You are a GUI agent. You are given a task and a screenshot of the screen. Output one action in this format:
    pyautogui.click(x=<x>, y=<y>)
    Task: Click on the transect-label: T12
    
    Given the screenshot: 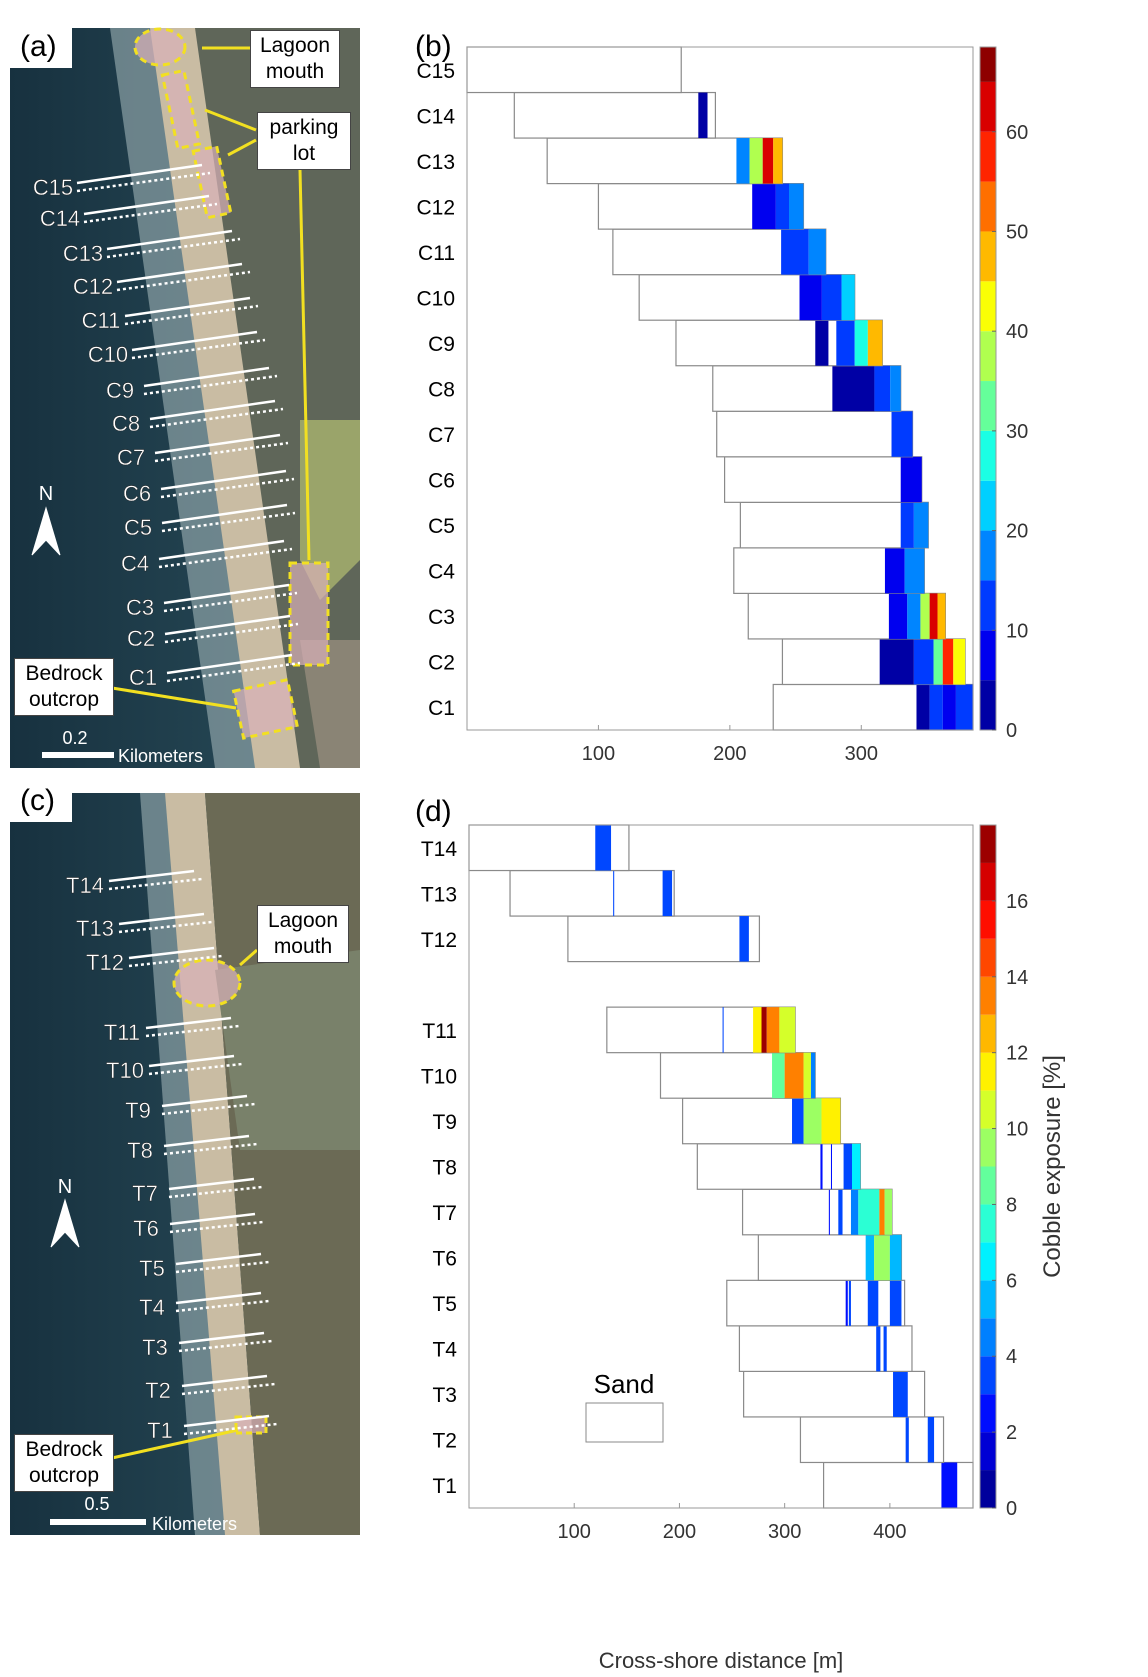 What is the action you would take?
    pyautogui.click(x=105, y=962)
    